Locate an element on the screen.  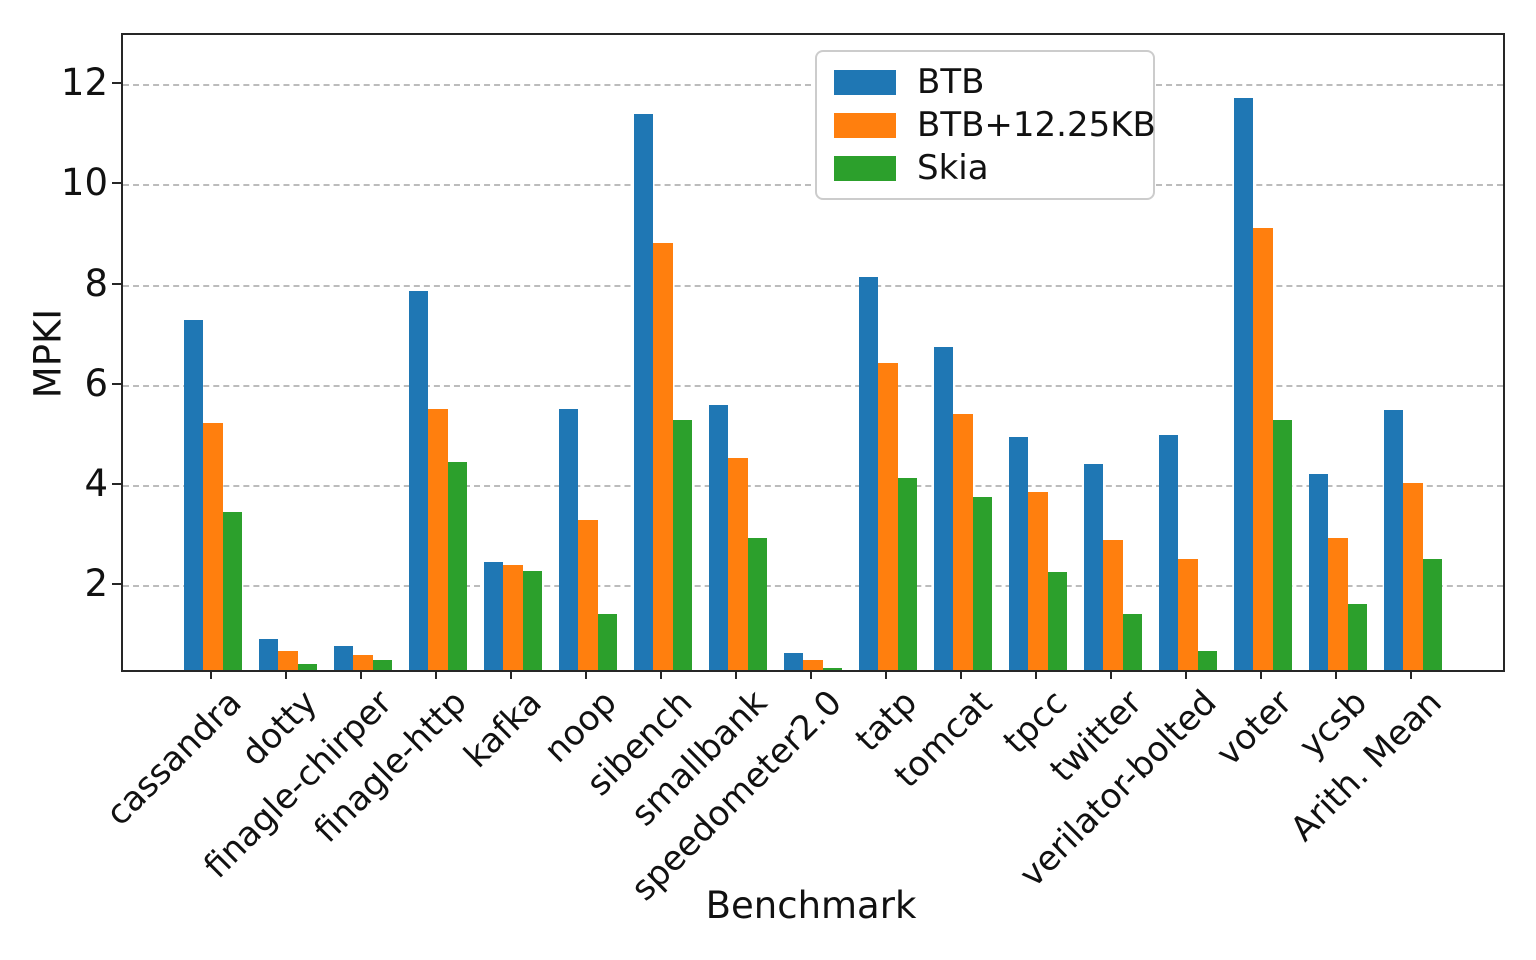
bar-Skia-finagle-http is located at coordinates (457, 566).